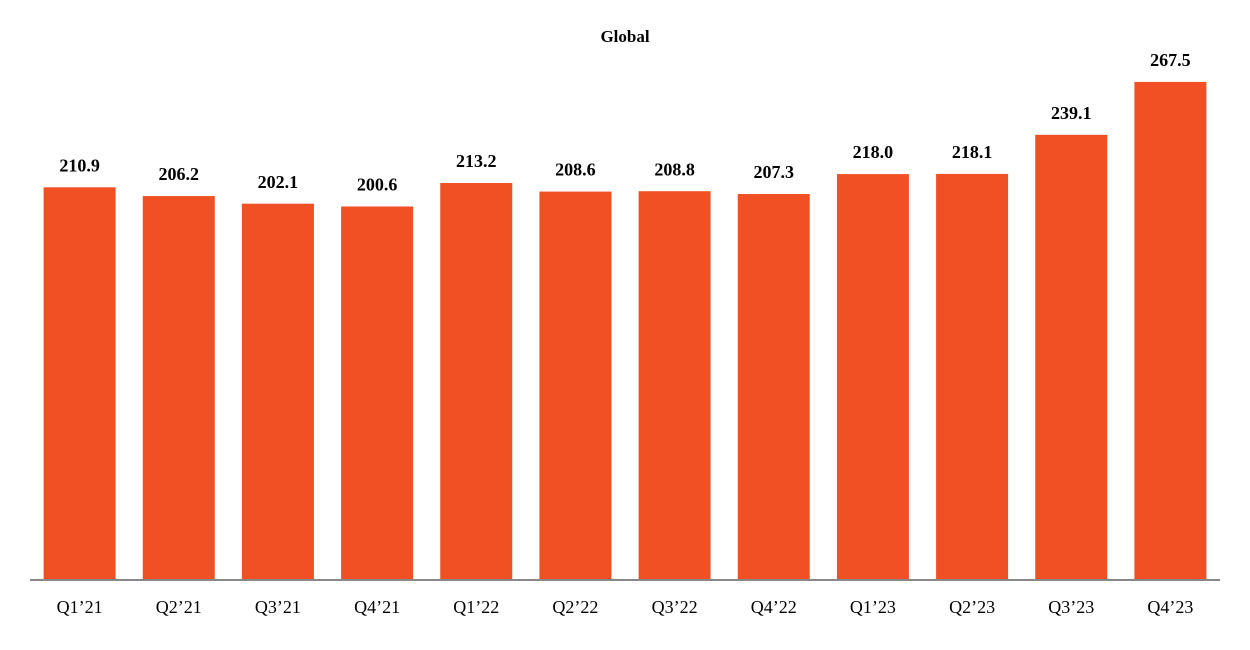 The image size is (1250, 650). Describe the element at coordinates (476, 607) in the screenshot. I see `x-tick-label: Q1’22` at that location.